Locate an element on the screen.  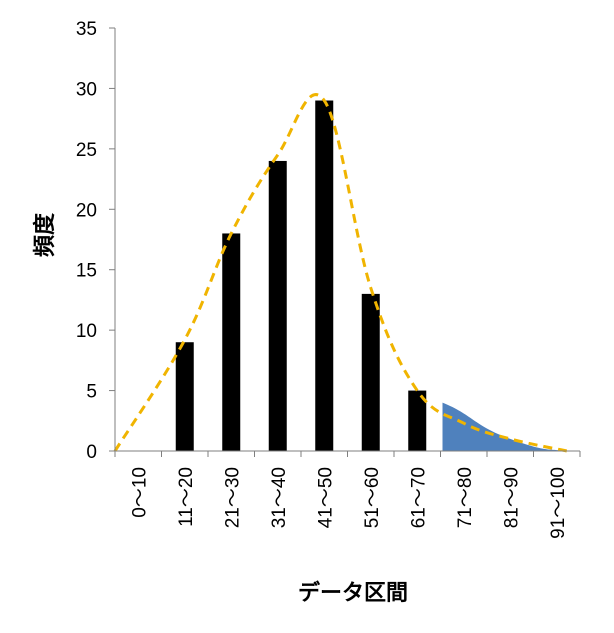
shaded-tail-area is located at coordinates (504, 426).